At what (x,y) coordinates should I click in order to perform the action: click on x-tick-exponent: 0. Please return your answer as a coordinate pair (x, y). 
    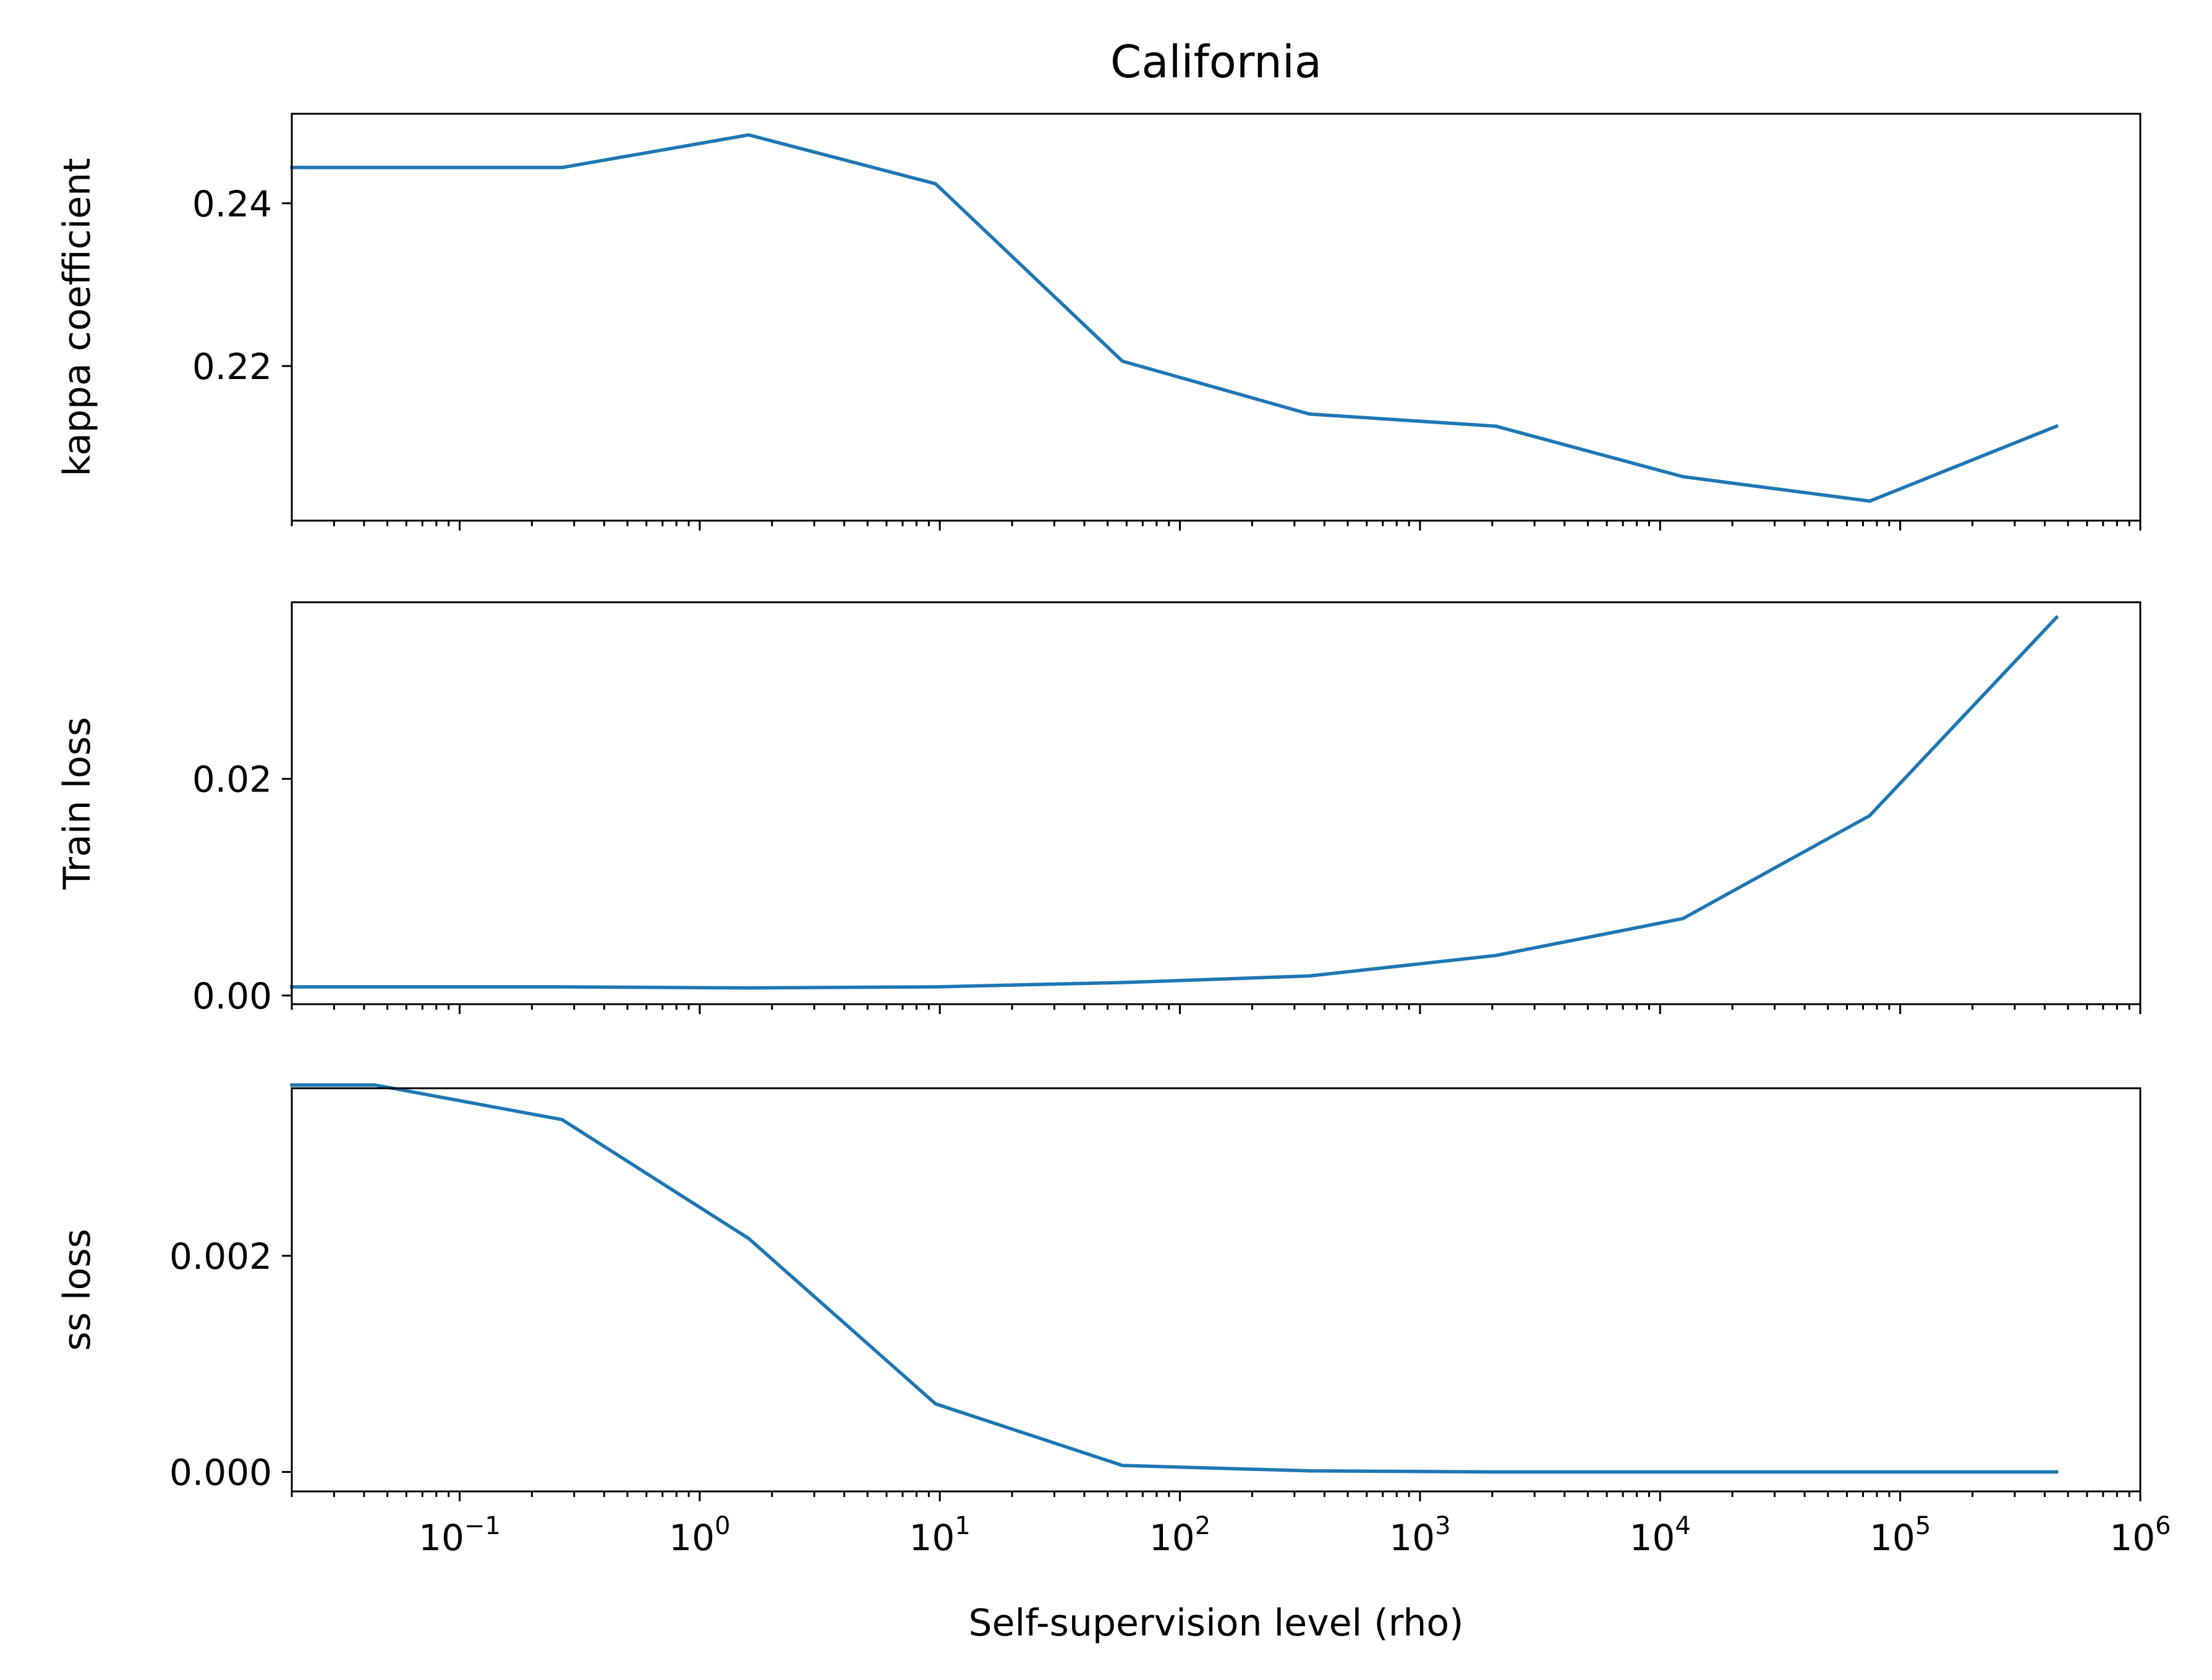
    Looking at the image, I should click on (722, 1526).